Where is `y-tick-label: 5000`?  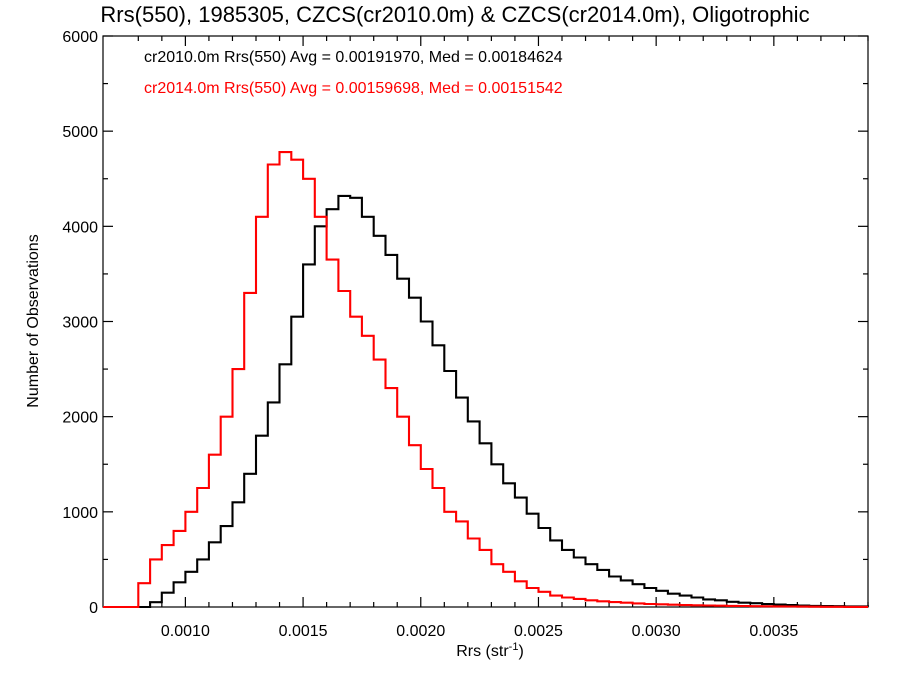 y-tick-label: 5000 is located at coordinates (80, 132).